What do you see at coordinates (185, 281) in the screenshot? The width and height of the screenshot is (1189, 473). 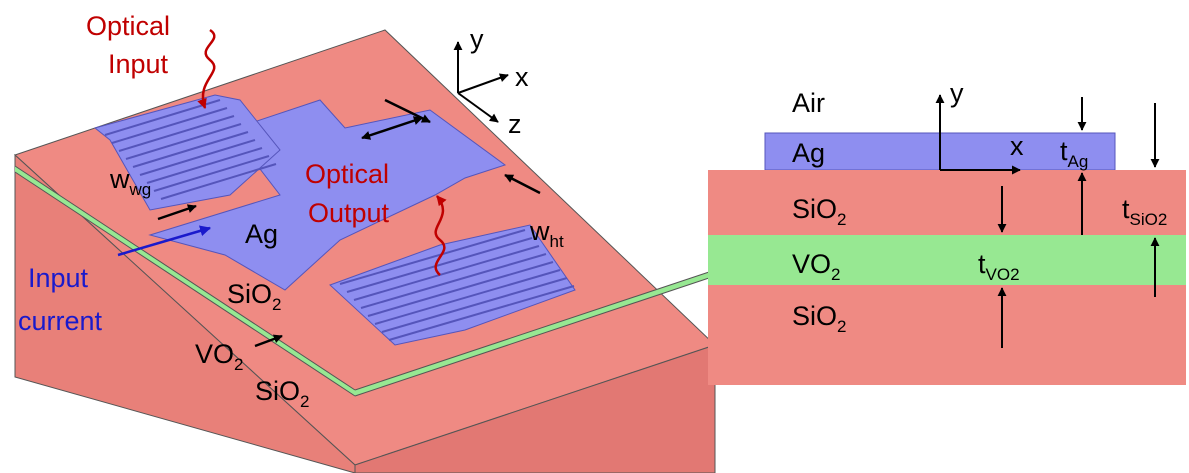 I see `vo2-layer-left` at bounding box center [185, 281].